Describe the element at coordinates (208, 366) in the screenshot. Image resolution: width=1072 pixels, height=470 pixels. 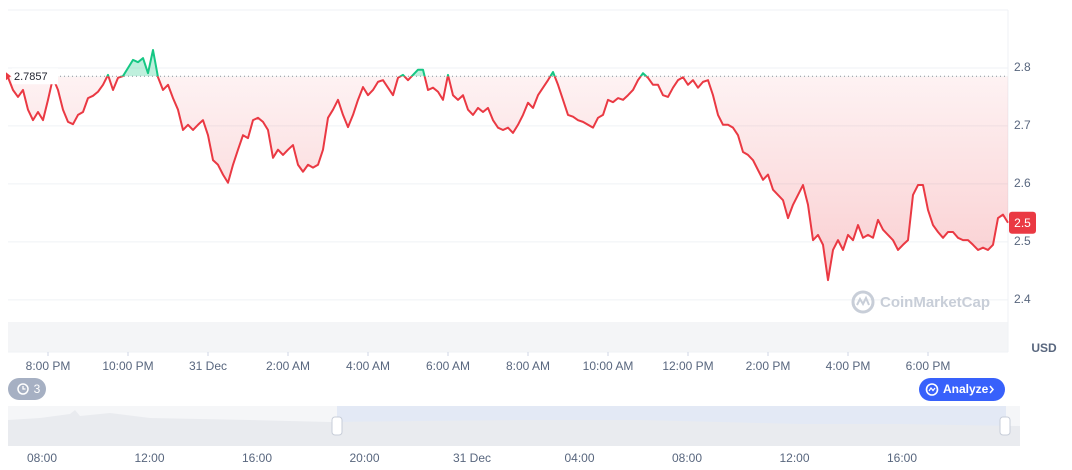
I see `x-tick-label: 31 Dec` at that location.